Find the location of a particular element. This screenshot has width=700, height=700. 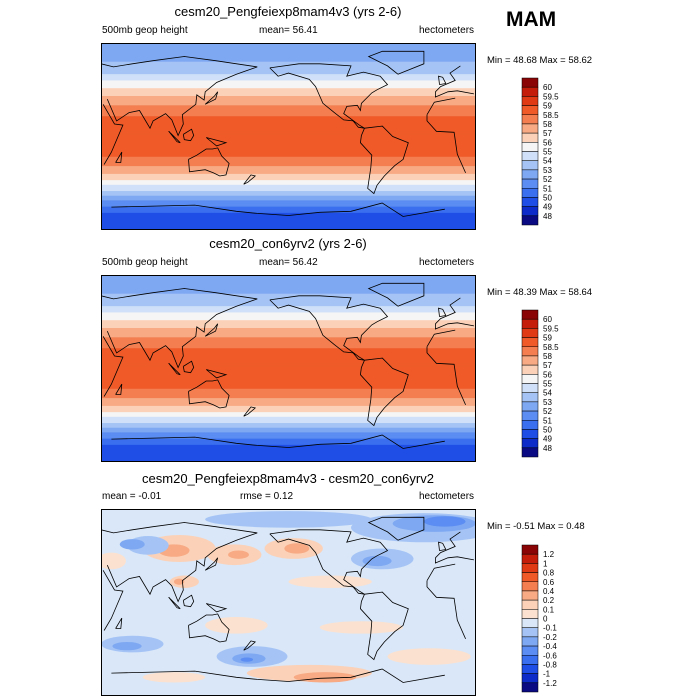

panel1-map is located at coordinates (288, 136).